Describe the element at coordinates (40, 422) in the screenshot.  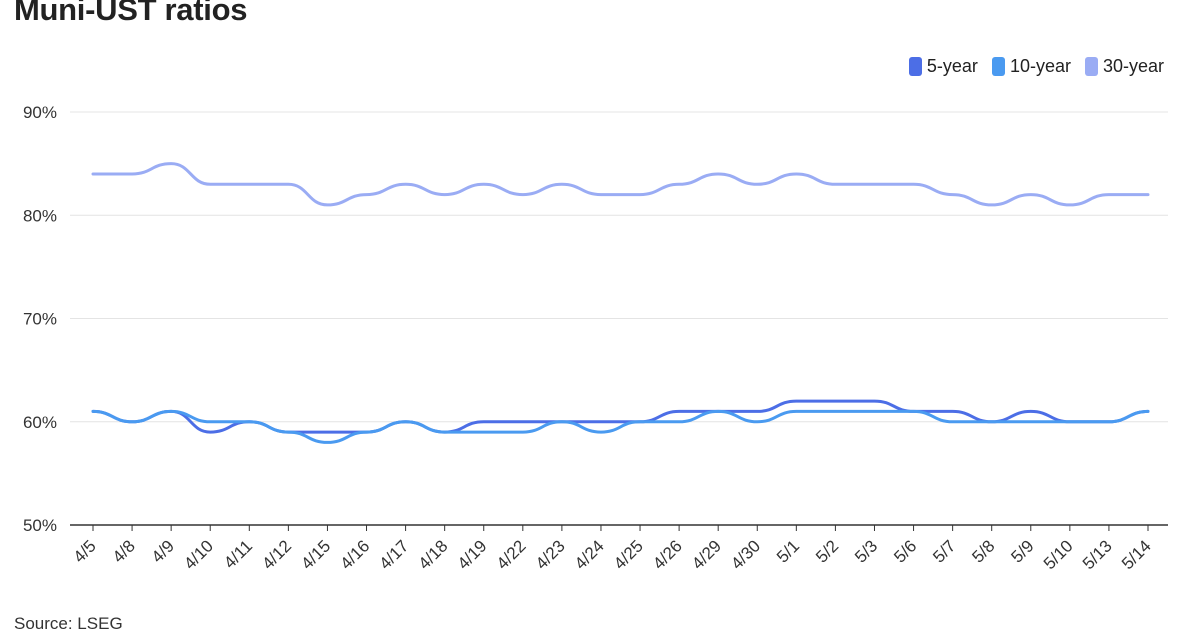
I see `y-tick-label: 60%` at that location.